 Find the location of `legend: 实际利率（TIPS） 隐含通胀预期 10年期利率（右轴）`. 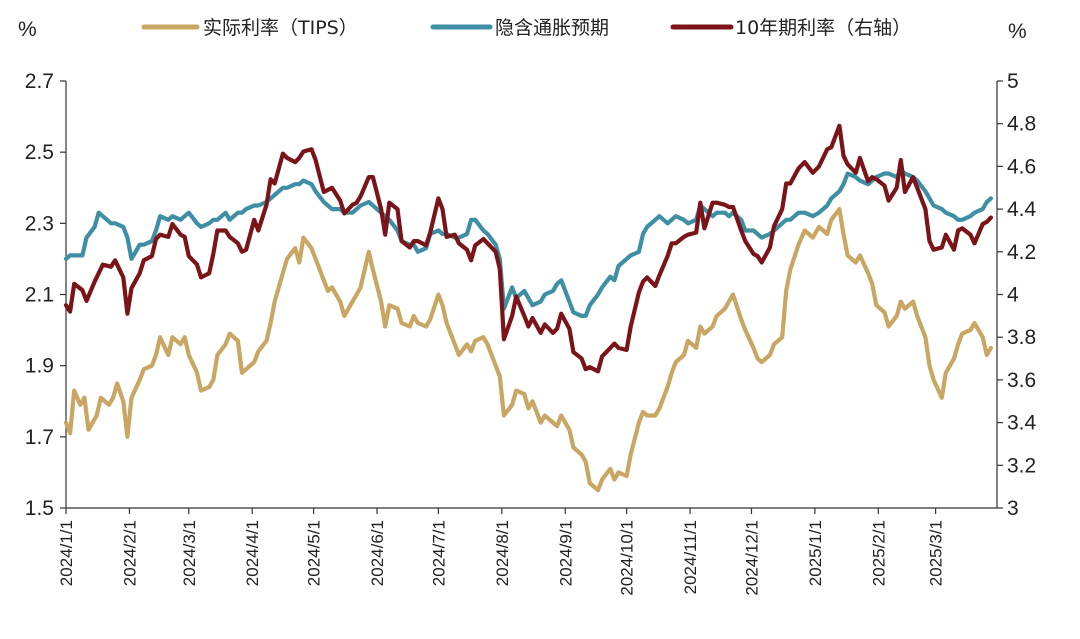

legend: 实际利率（TIPS） 隐含通胀预期 10年期利率（右轴） is located at coordinates (526, 28).